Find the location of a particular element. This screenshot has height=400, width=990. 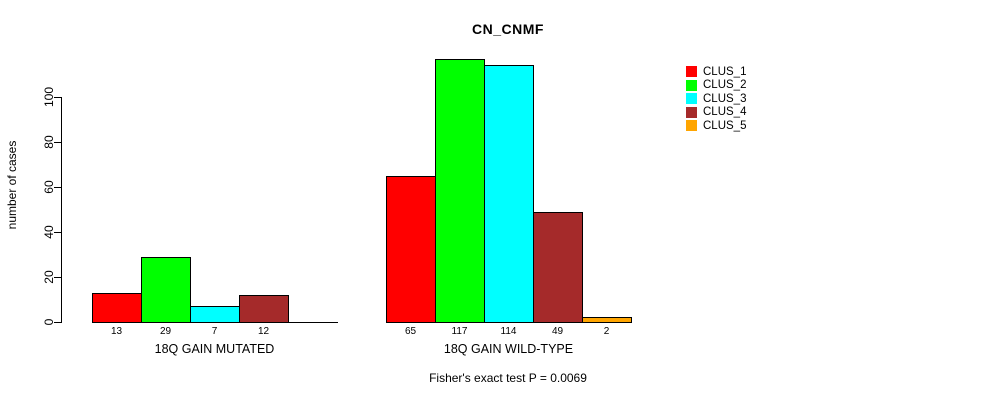

x-axis-group-label: 18Q GAIN MUTATED is located at coordinates (214, 349).